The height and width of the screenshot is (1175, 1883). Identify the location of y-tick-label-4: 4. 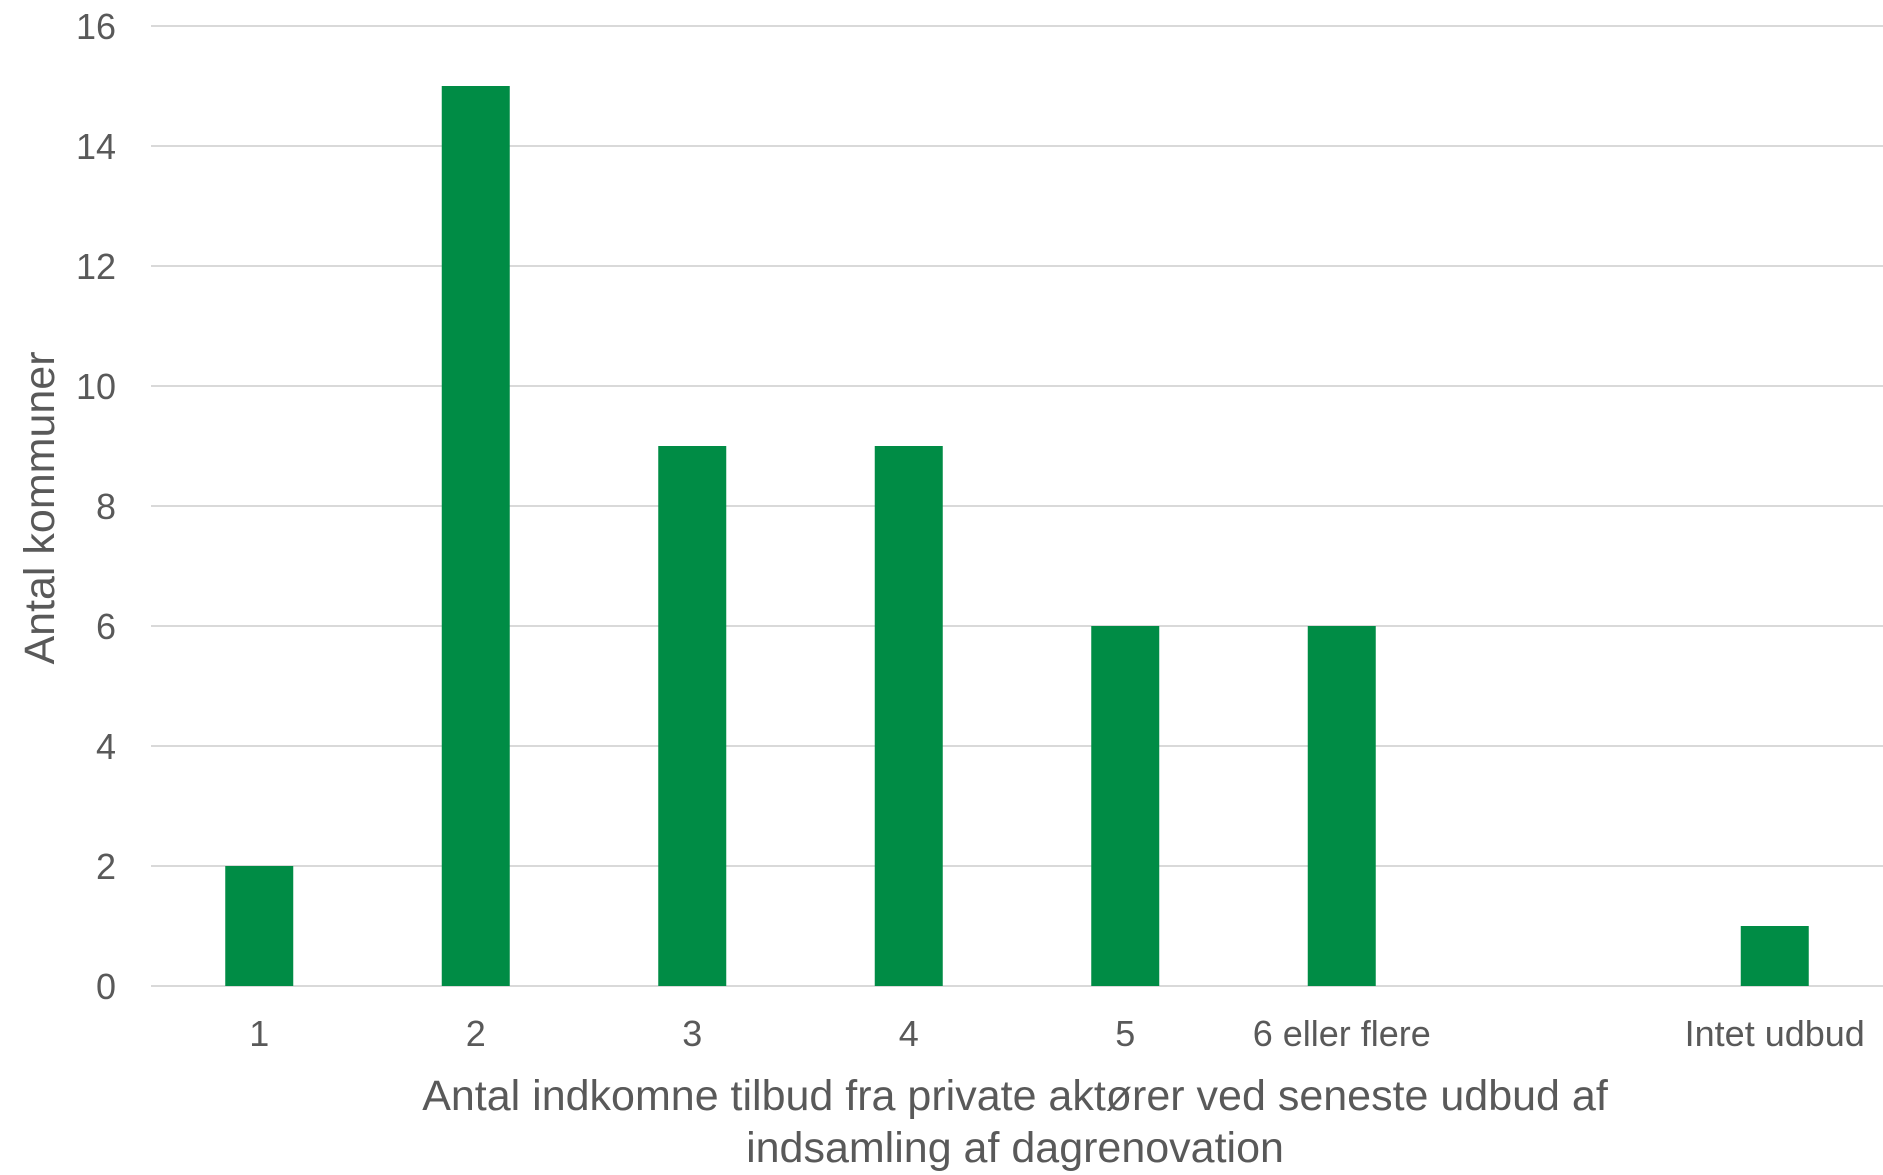
(106, 746).